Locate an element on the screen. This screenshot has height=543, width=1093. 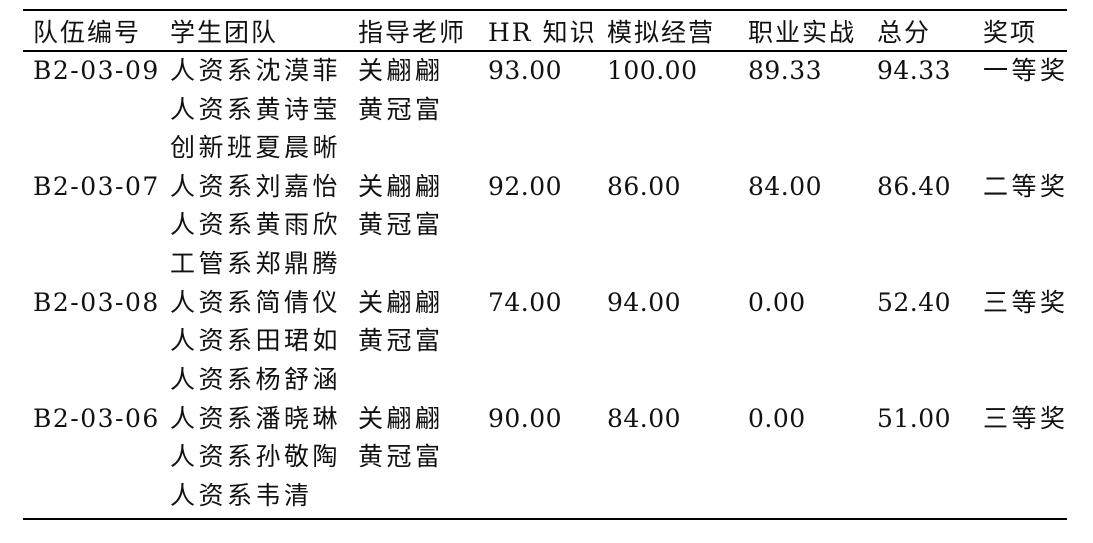
student-name: 人资系沈漠菲 is located at coordinates (256, 70).